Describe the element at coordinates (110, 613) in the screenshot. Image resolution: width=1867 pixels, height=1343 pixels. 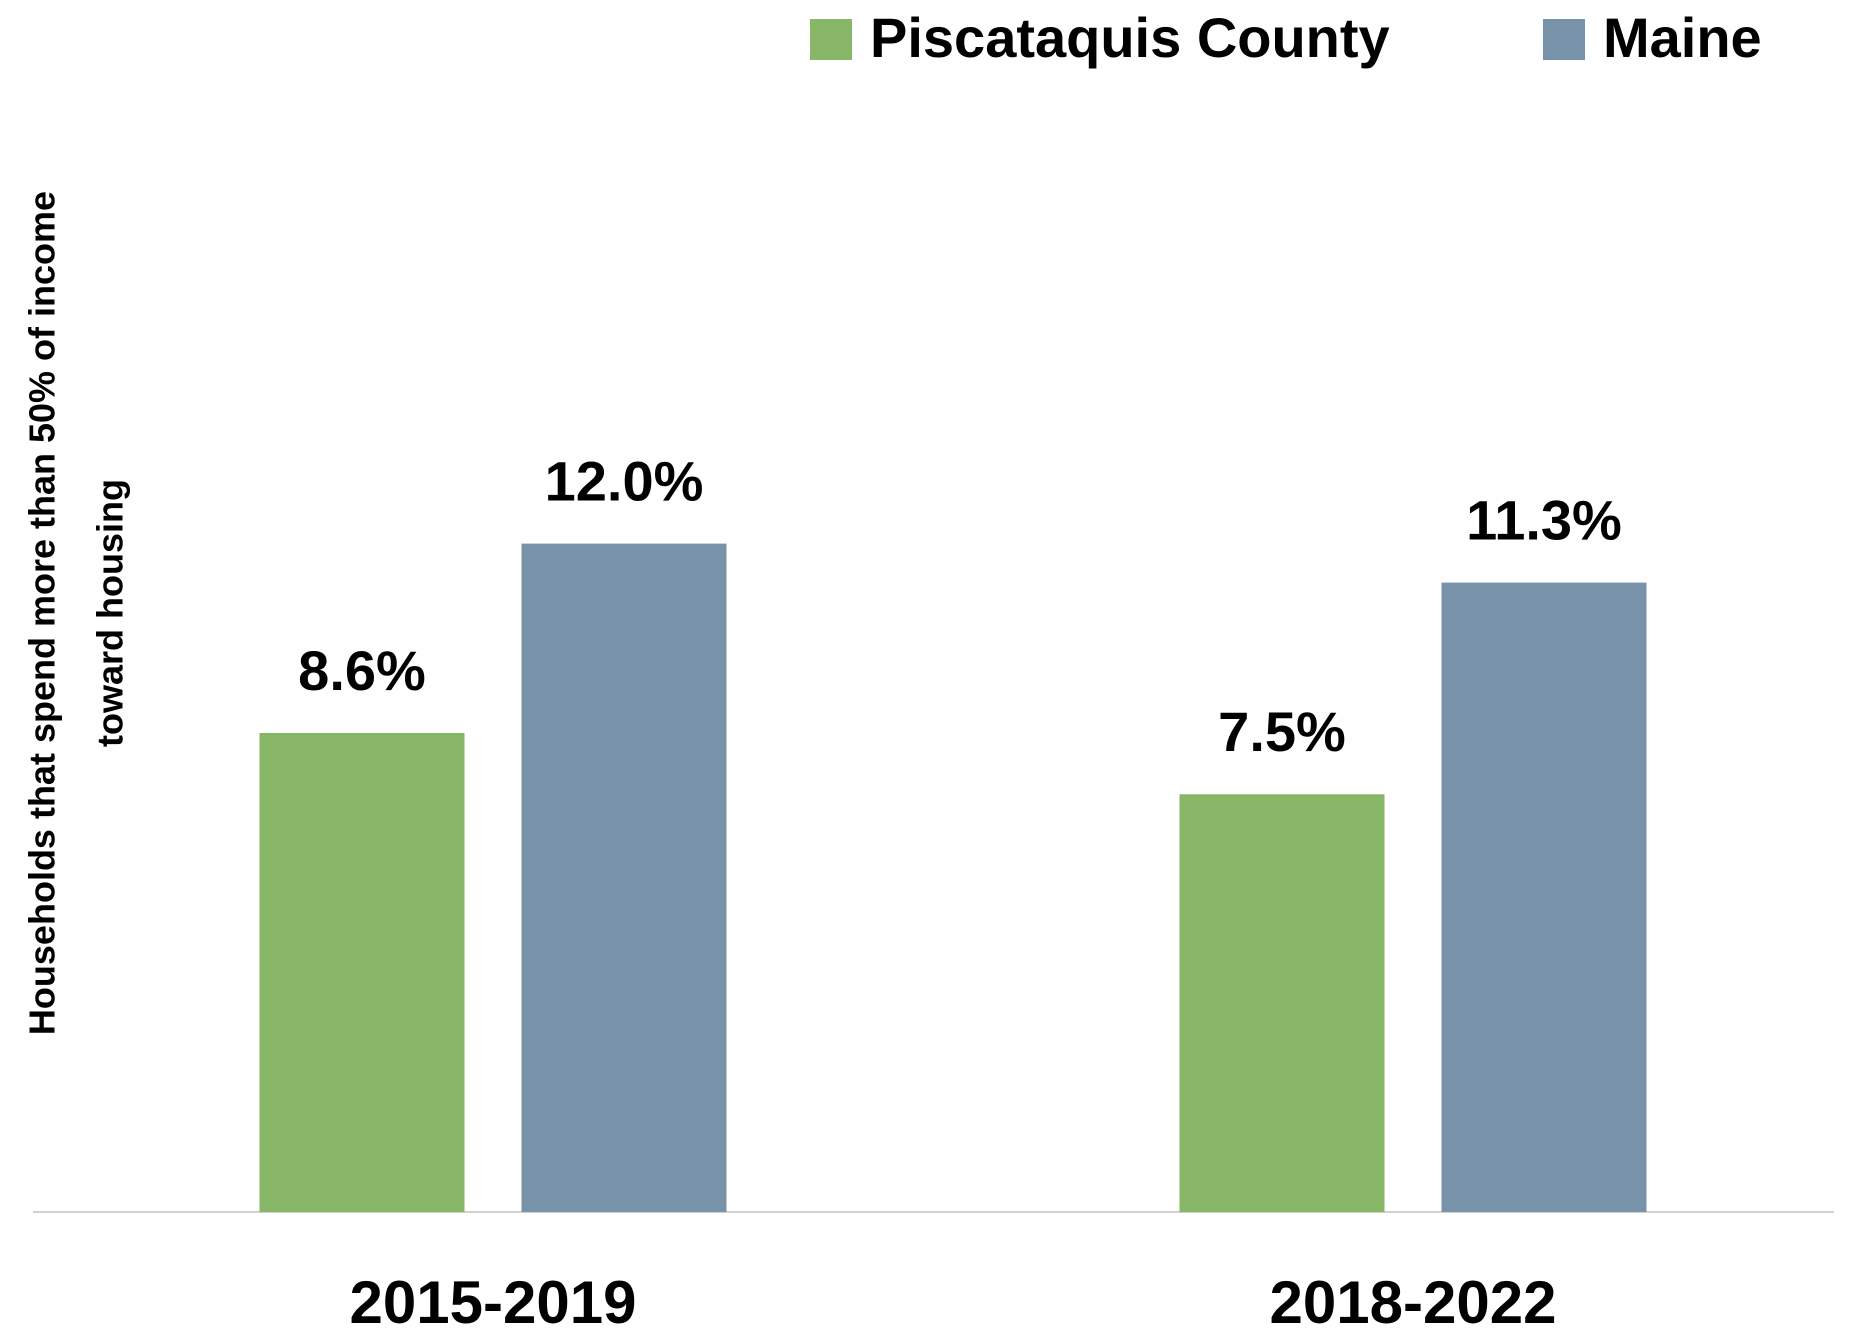
I see `y-axis-title-line: toward housing` at that location.